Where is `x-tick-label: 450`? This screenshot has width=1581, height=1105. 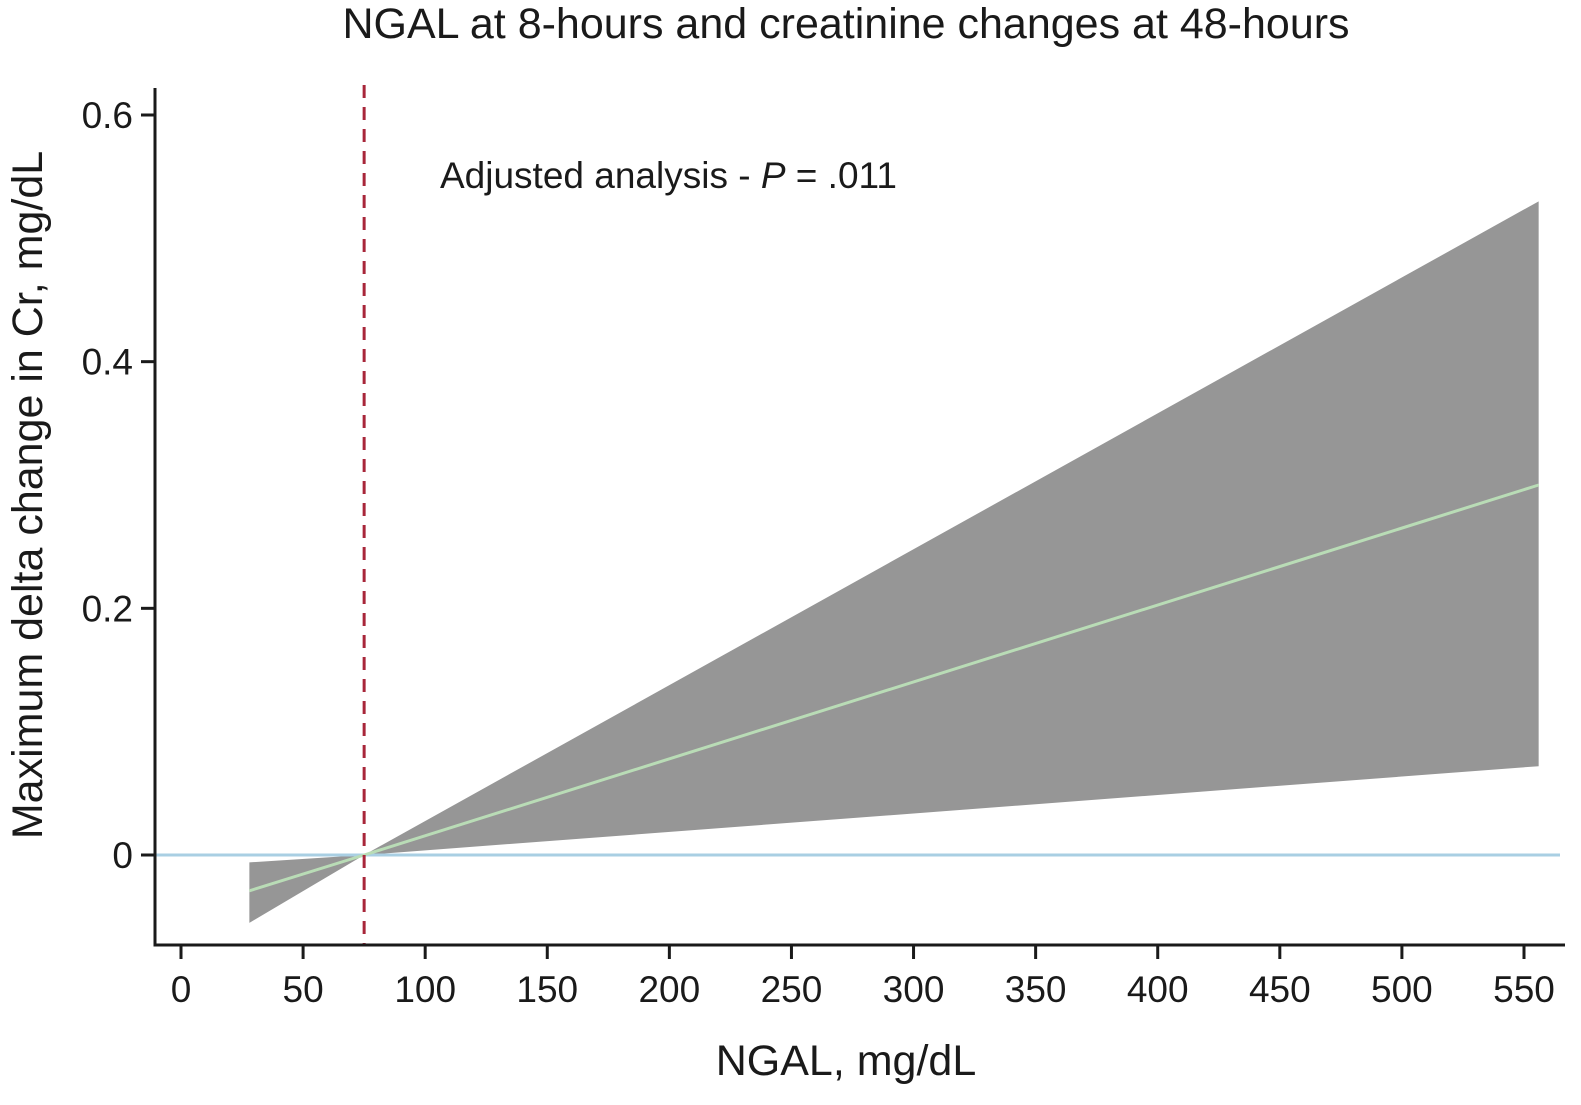 x-tick-label: 450 is located at coordinates (1280, 989).